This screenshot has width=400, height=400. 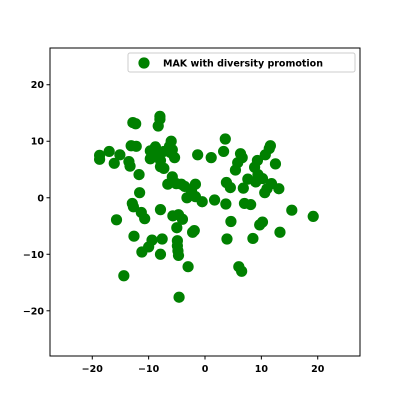 What do you see at coordinates (262, 369) in the screenshot?
I see `x-tick-label: 10` at bounding box center [262, 369].